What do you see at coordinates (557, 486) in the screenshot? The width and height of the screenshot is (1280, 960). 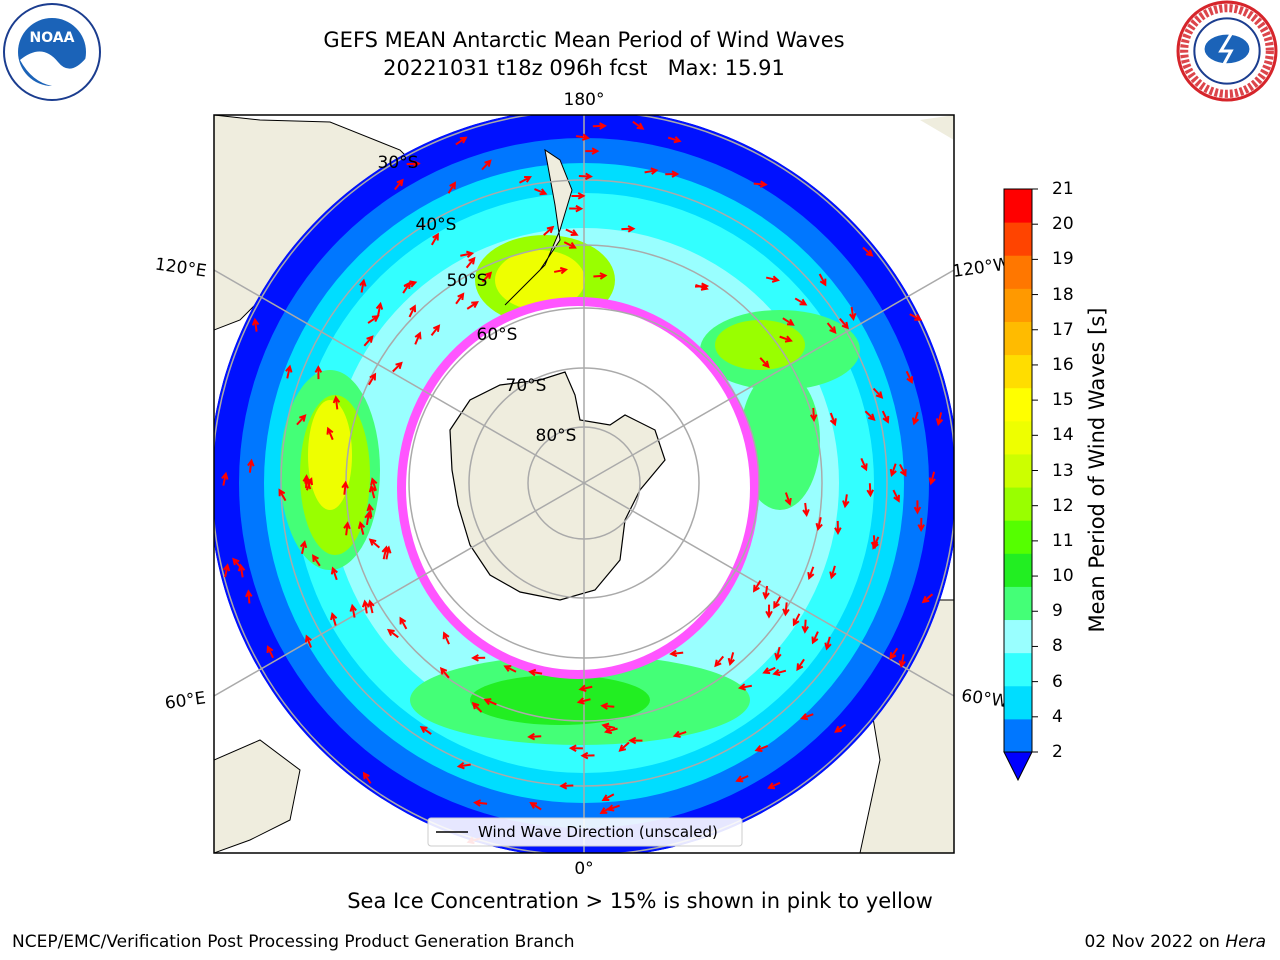 I see `land-antarctica` at bounding box center [557, 486].